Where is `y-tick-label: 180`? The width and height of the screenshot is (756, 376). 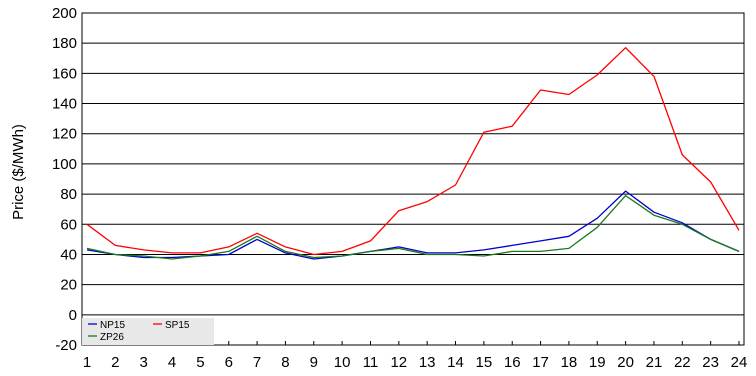 y-tick-label: 180 is located at coordinates (64, 43).